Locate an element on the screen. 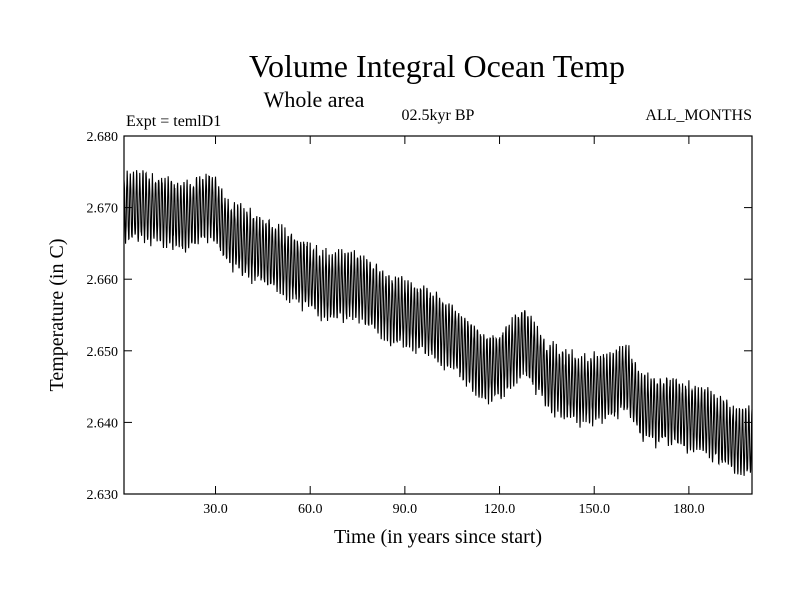  x-tick-label: 180.0 is located at coordinates (689, 509).